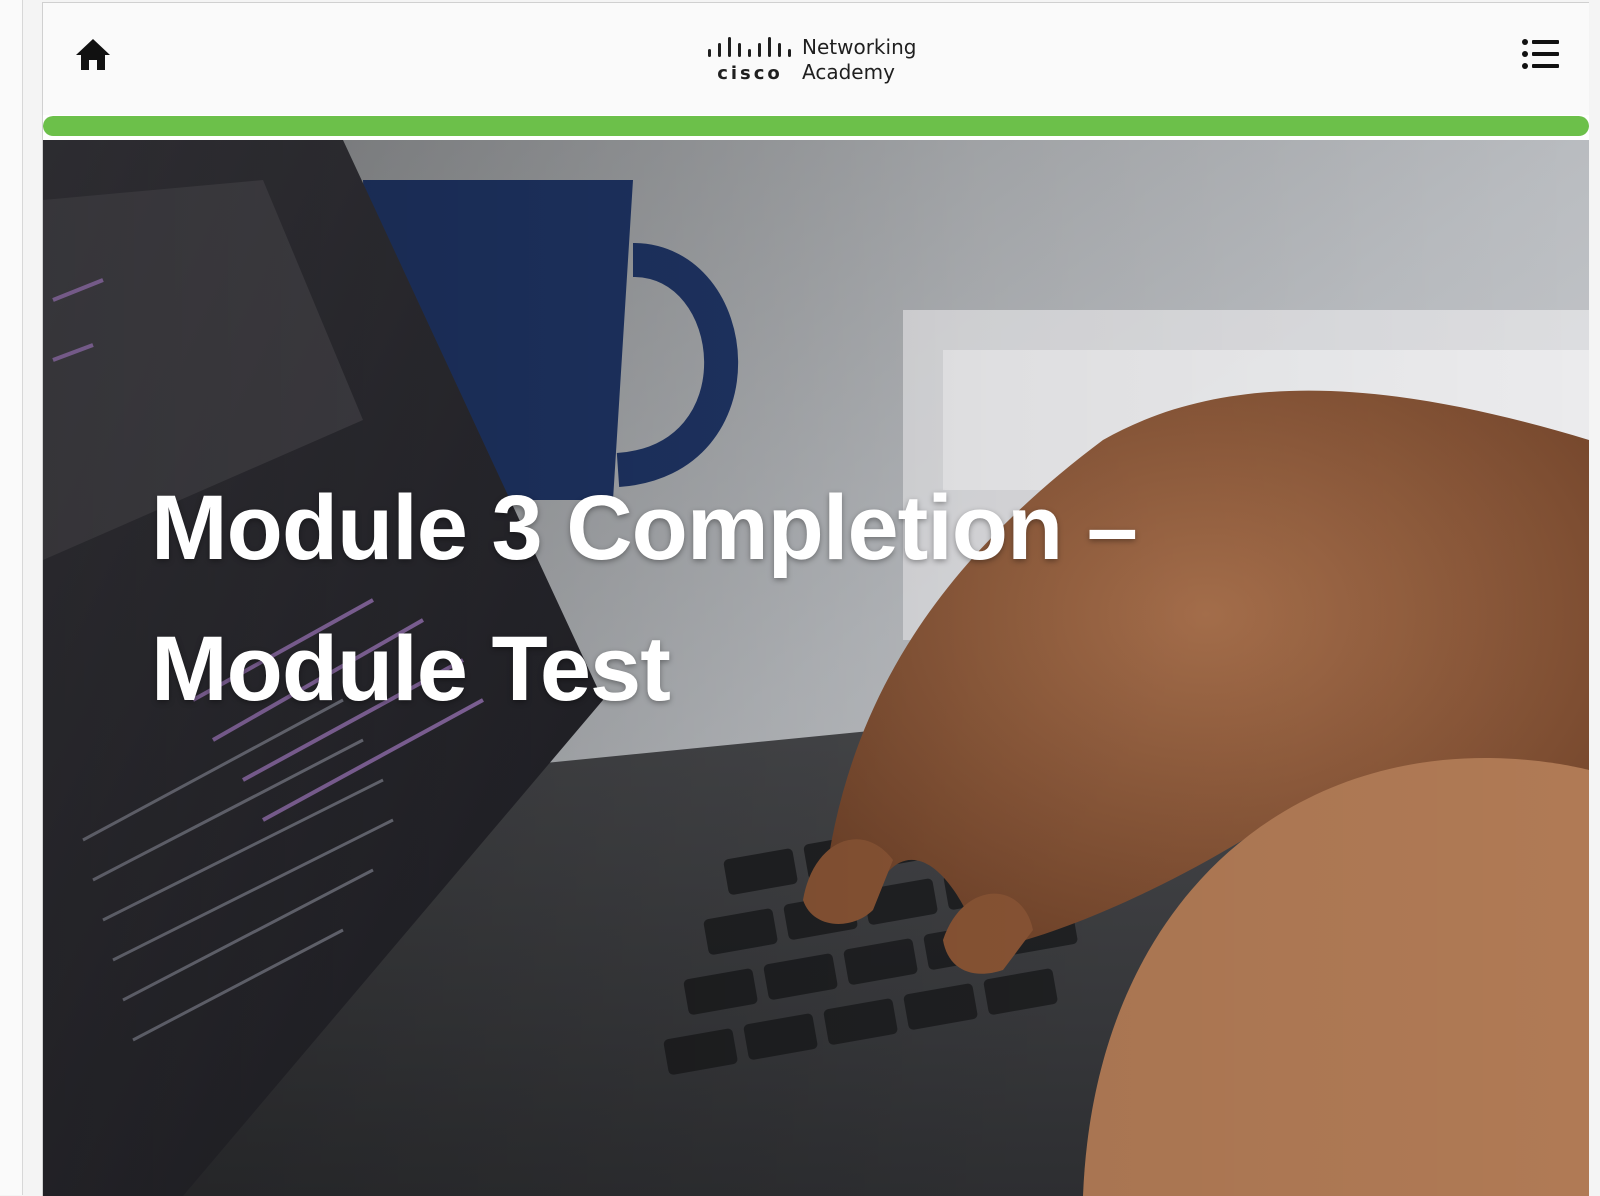 This screenshot has width=1600, height=1196. Describe the element at coordinates (749, 60) in the screenshot. I see `cisco-bridge-logo: cisco` at that location.